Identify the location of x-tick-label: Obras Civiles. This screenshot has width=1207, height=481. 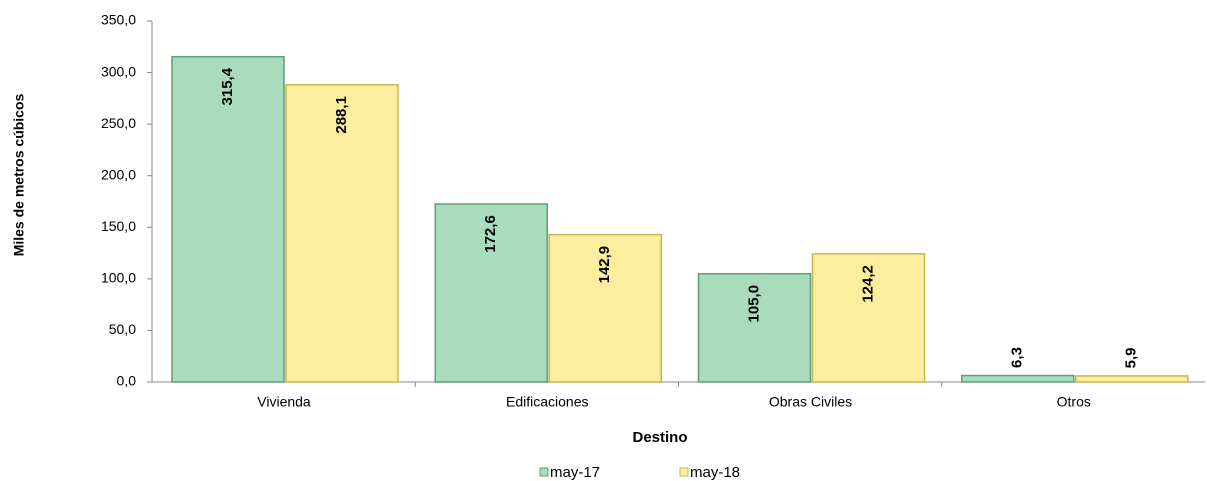
(810, 402).